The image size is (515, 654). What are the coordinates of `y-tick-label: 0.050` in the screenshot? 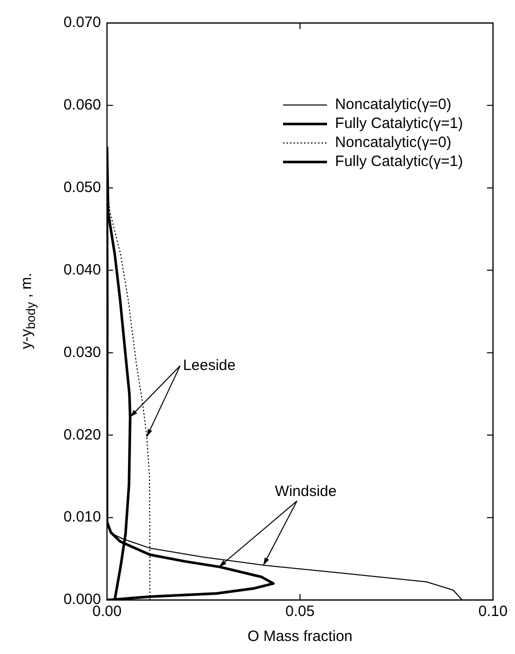 It's located at (82, 187).